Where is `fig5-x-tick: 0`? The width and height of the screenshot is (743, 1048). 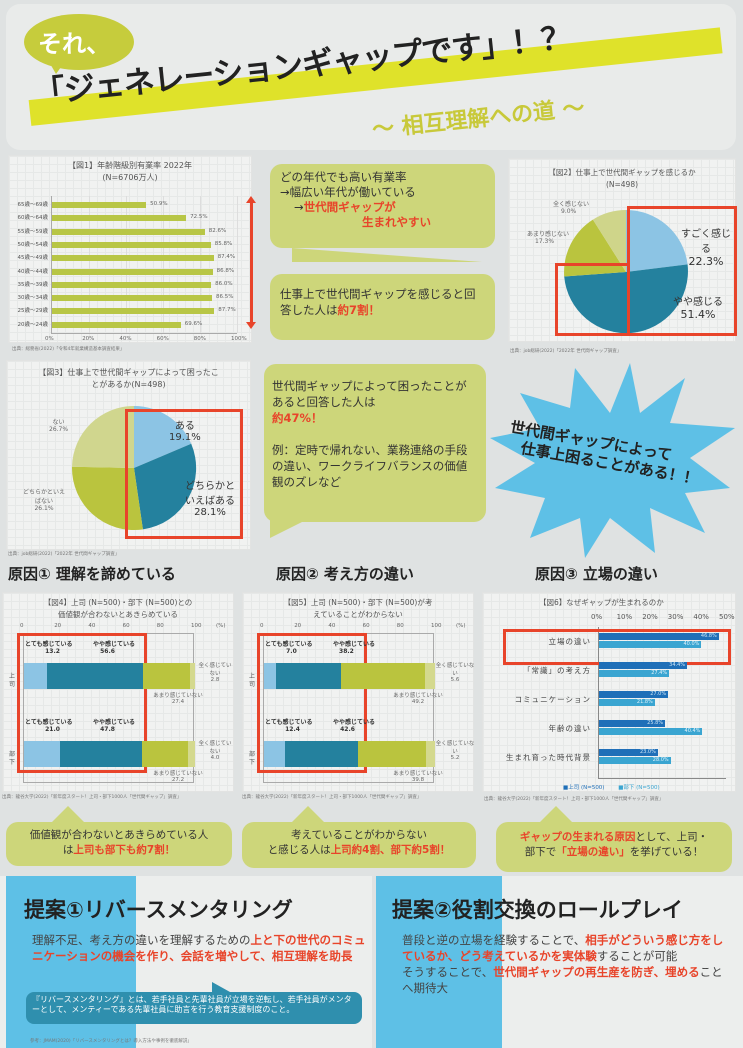 fig5-x-tick: 0 is located at coordinates (262, 626).